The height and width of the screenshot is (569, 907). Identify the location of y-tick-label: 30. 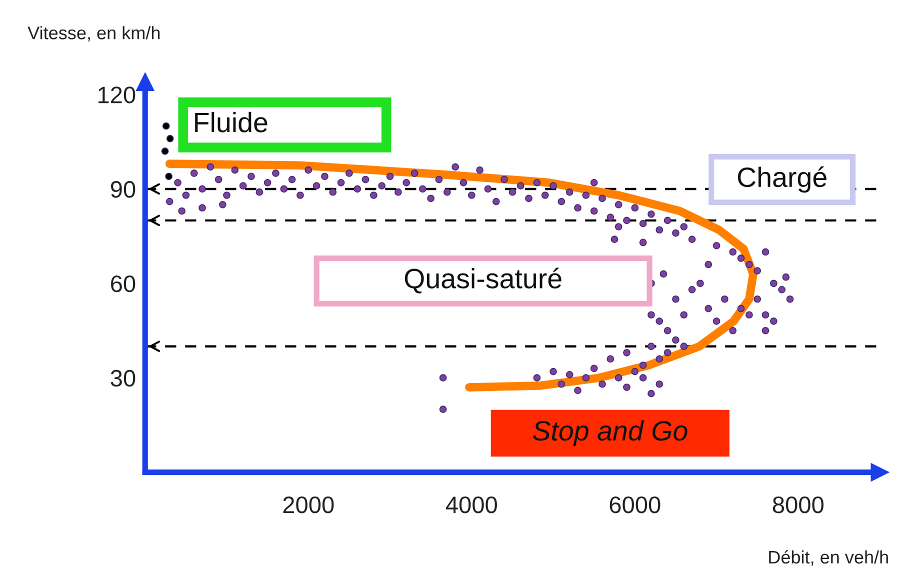
(123, 378).